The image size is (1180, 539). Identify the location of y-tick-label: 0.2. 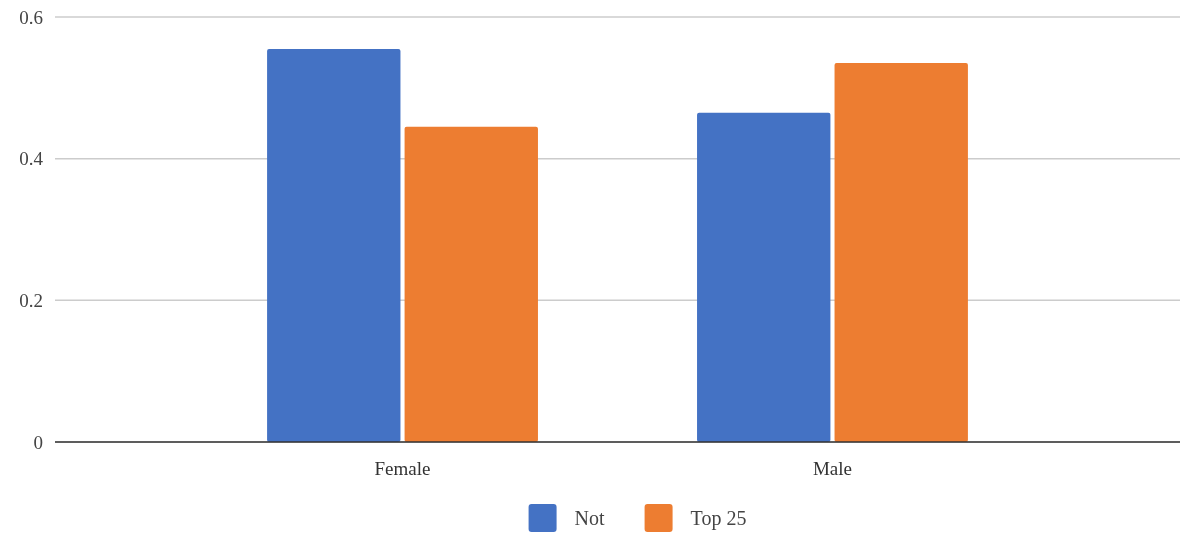
(31, 300).